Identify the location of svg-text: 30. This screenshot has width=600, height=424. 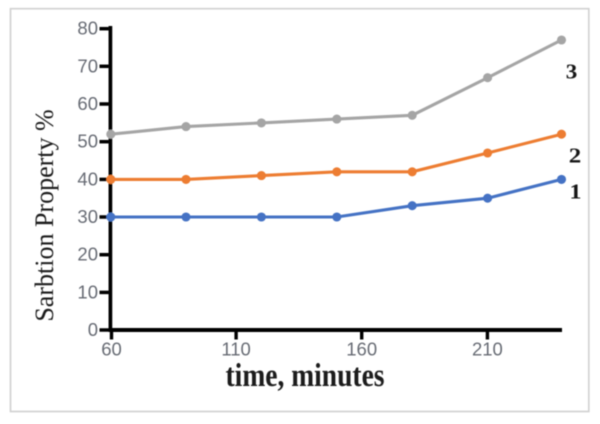
(87, 216).